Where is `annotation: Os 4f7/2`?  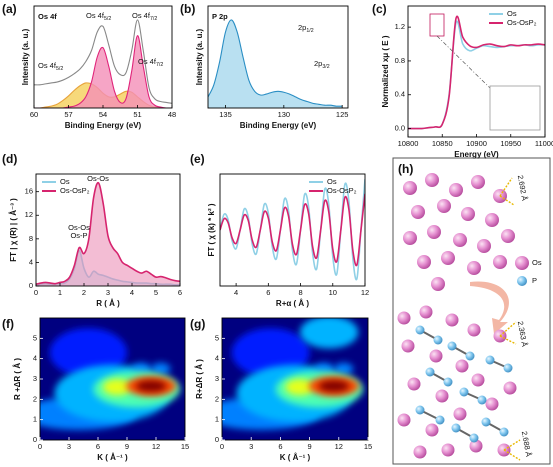 annotation: Os 4f7/2 is located at coordinates (144, 16).